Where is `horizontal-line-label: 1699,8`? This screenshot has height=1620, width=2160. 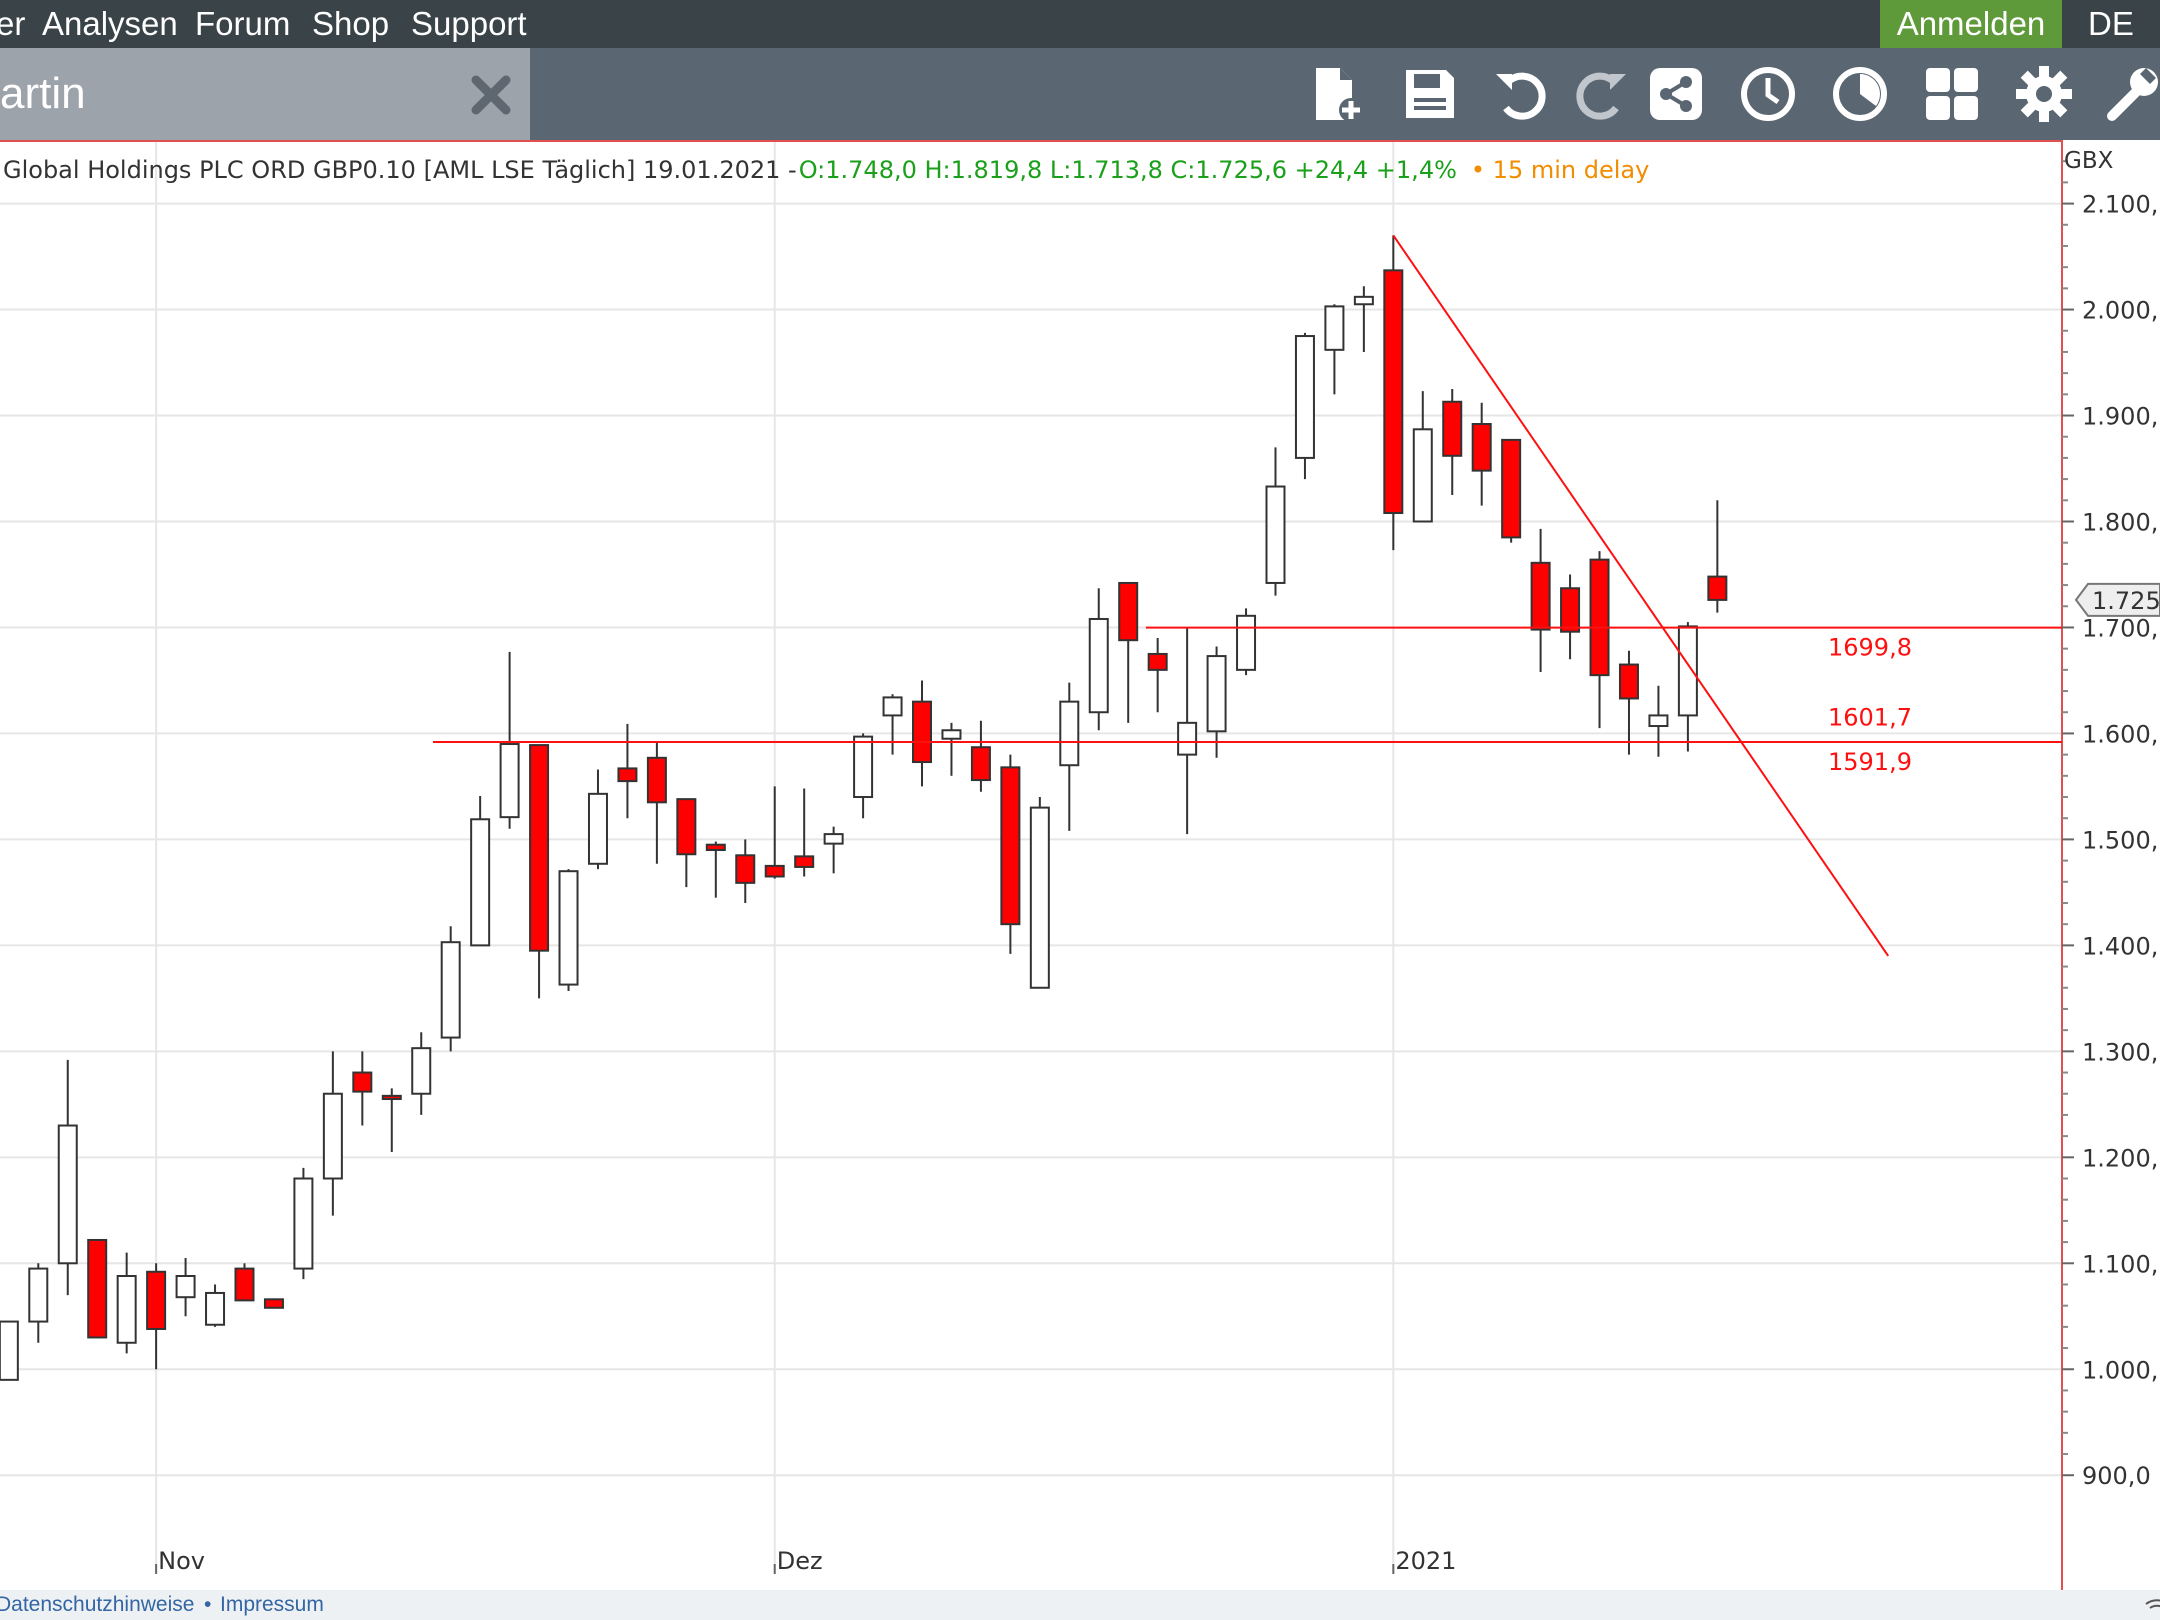 horizontal-line-label: 1699,8 is located at coordinates (1870, 648).